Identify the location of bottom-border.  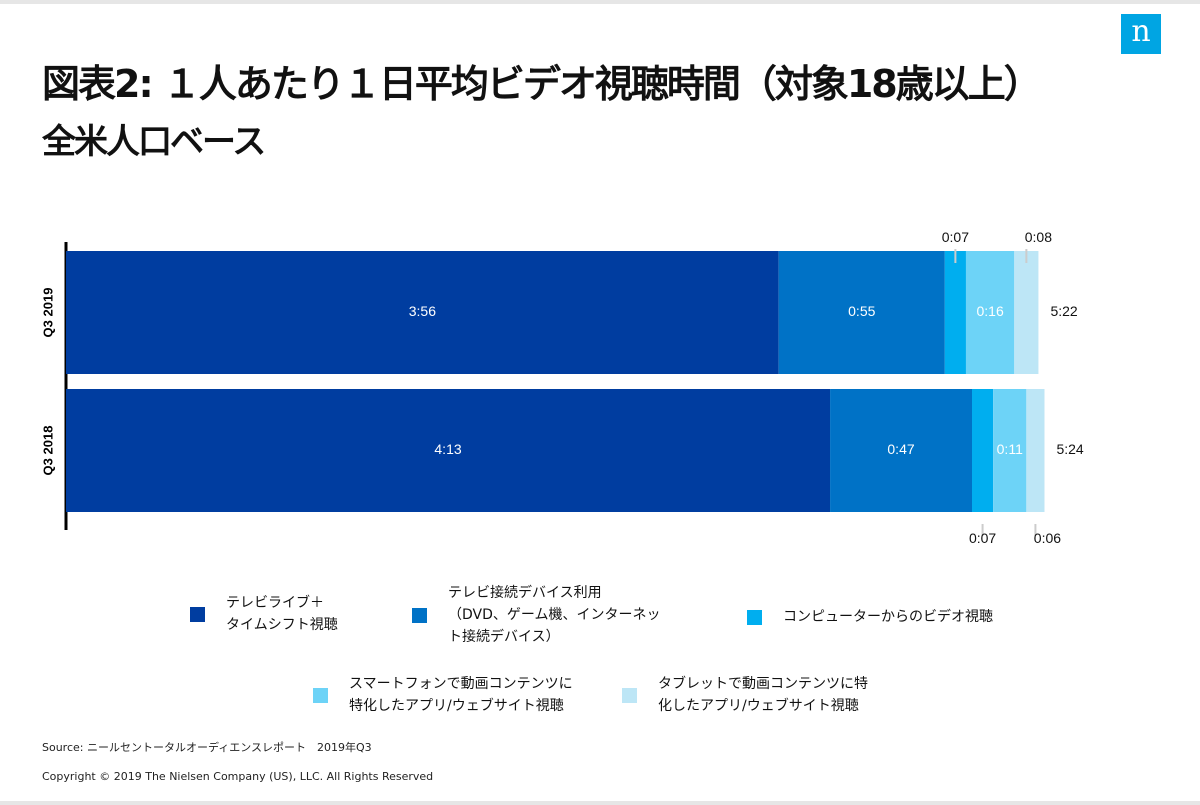
(600, 803).